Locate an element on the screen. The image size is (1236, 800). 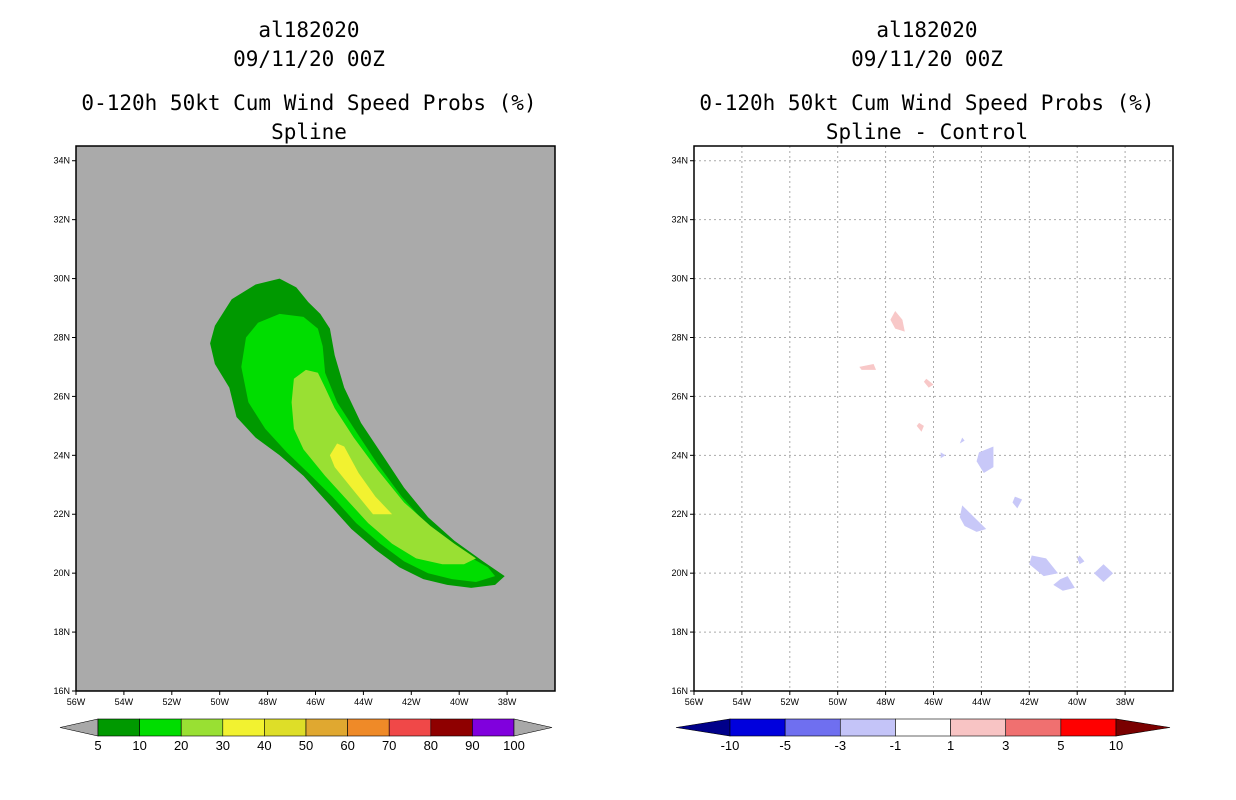
colorbar-label: 70 is located at coordinates (389, 745).